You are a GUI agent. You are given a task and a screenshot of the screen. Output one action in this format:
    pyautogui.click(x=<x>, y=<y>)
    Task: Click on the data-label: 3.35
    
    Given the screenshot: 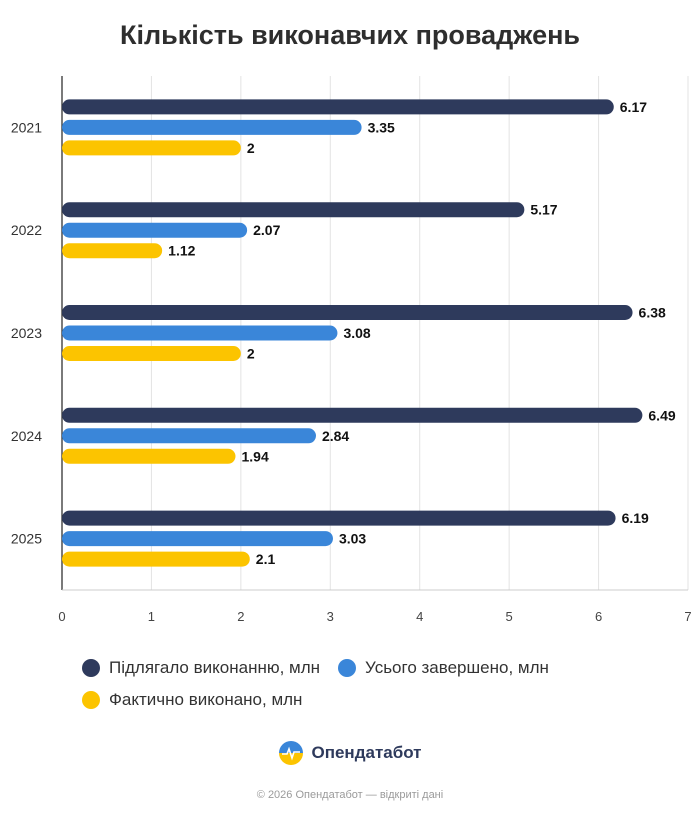 What is the action you would take?
    pyautogui.click(x=381, y=127)
    